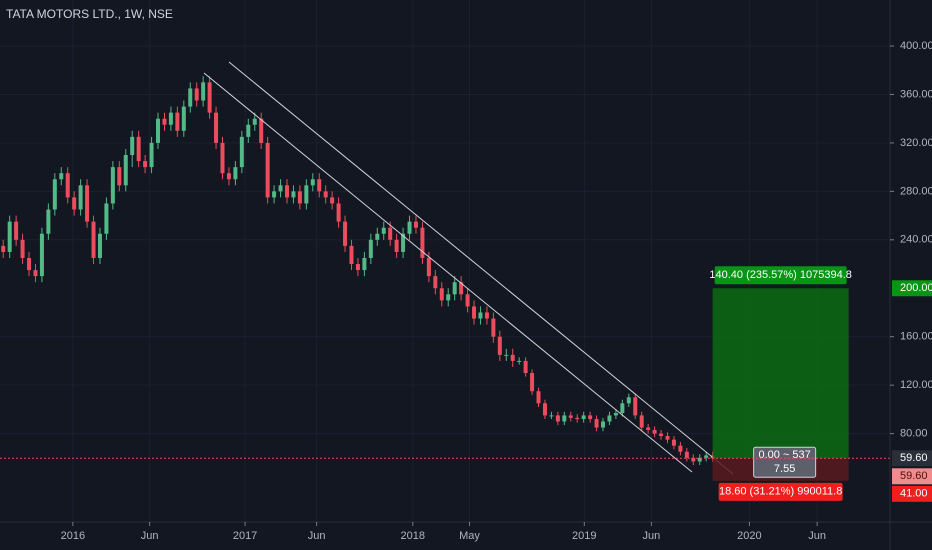 This screenshot has width=932, height=550. I want to click on stop-price-label: 41.00, so click(914, 494).